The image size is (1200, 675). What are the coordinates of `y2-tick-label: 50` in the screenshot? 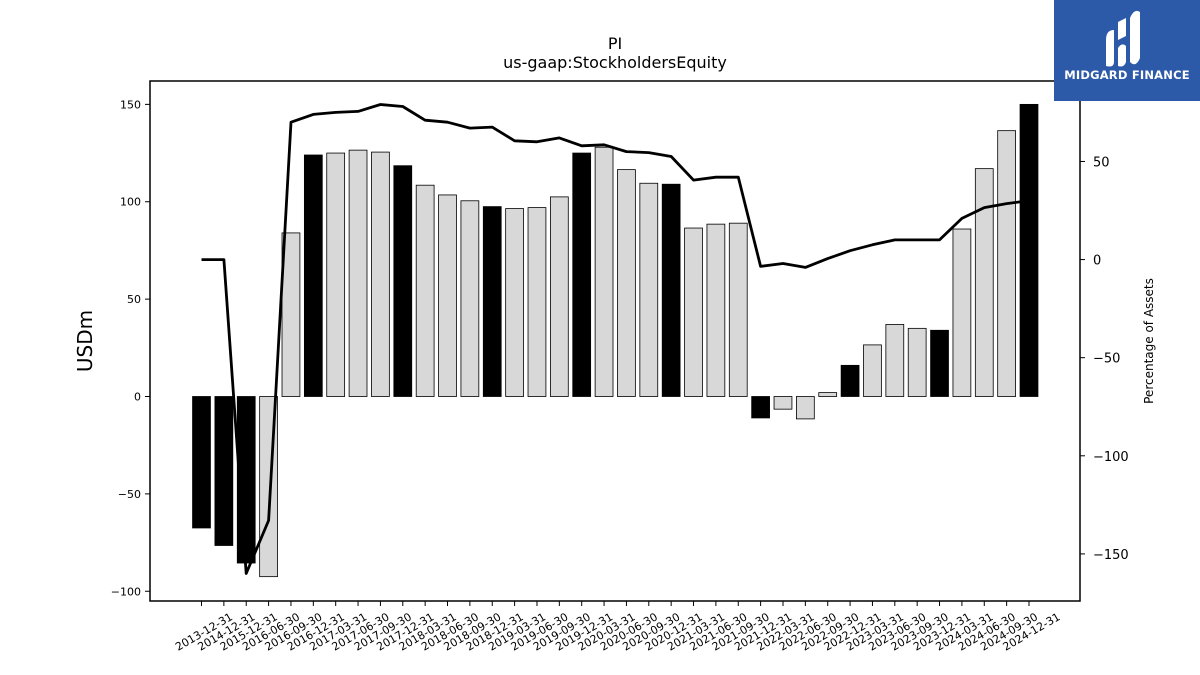 It's located at (1101, 162).